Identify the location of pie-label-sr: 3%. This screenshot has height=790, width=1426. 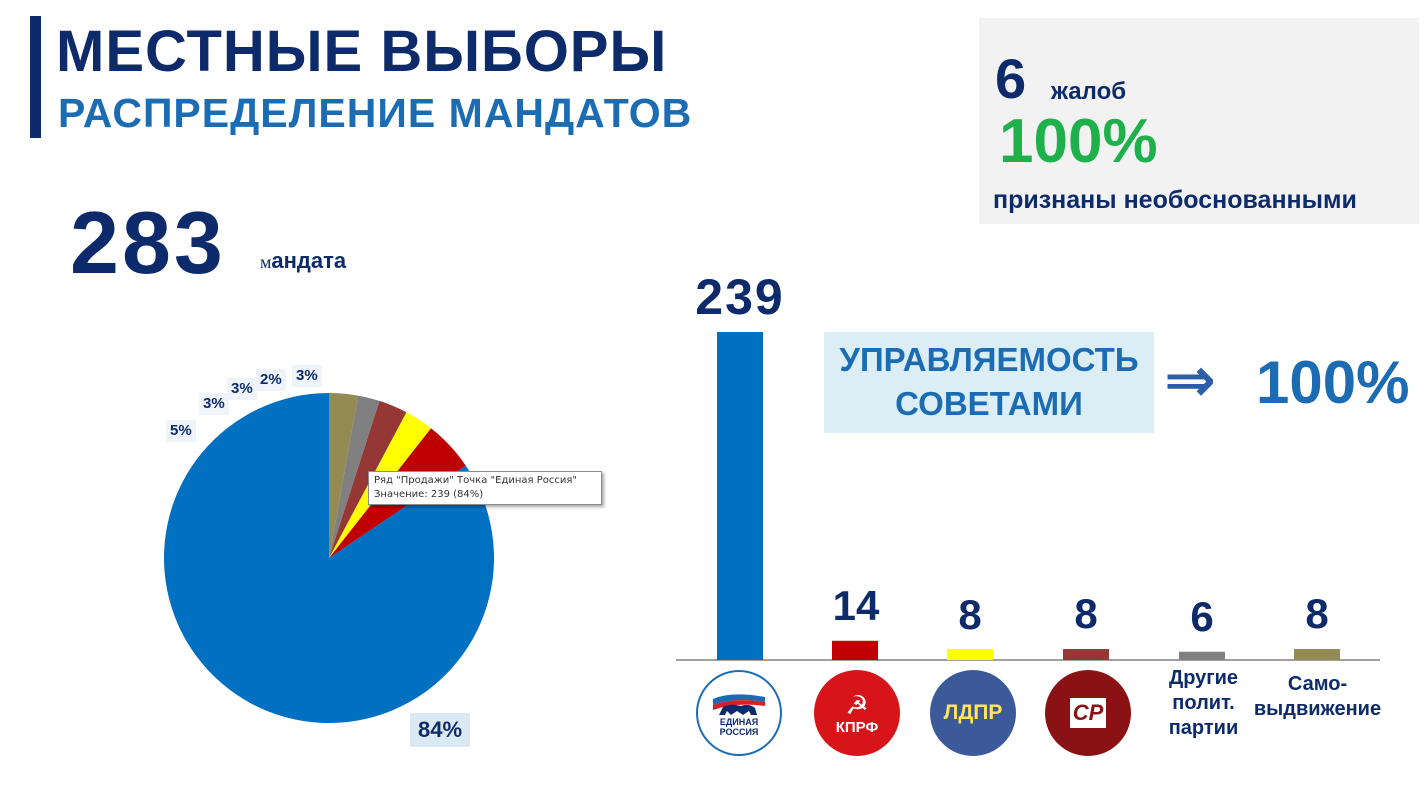
(242, 389).